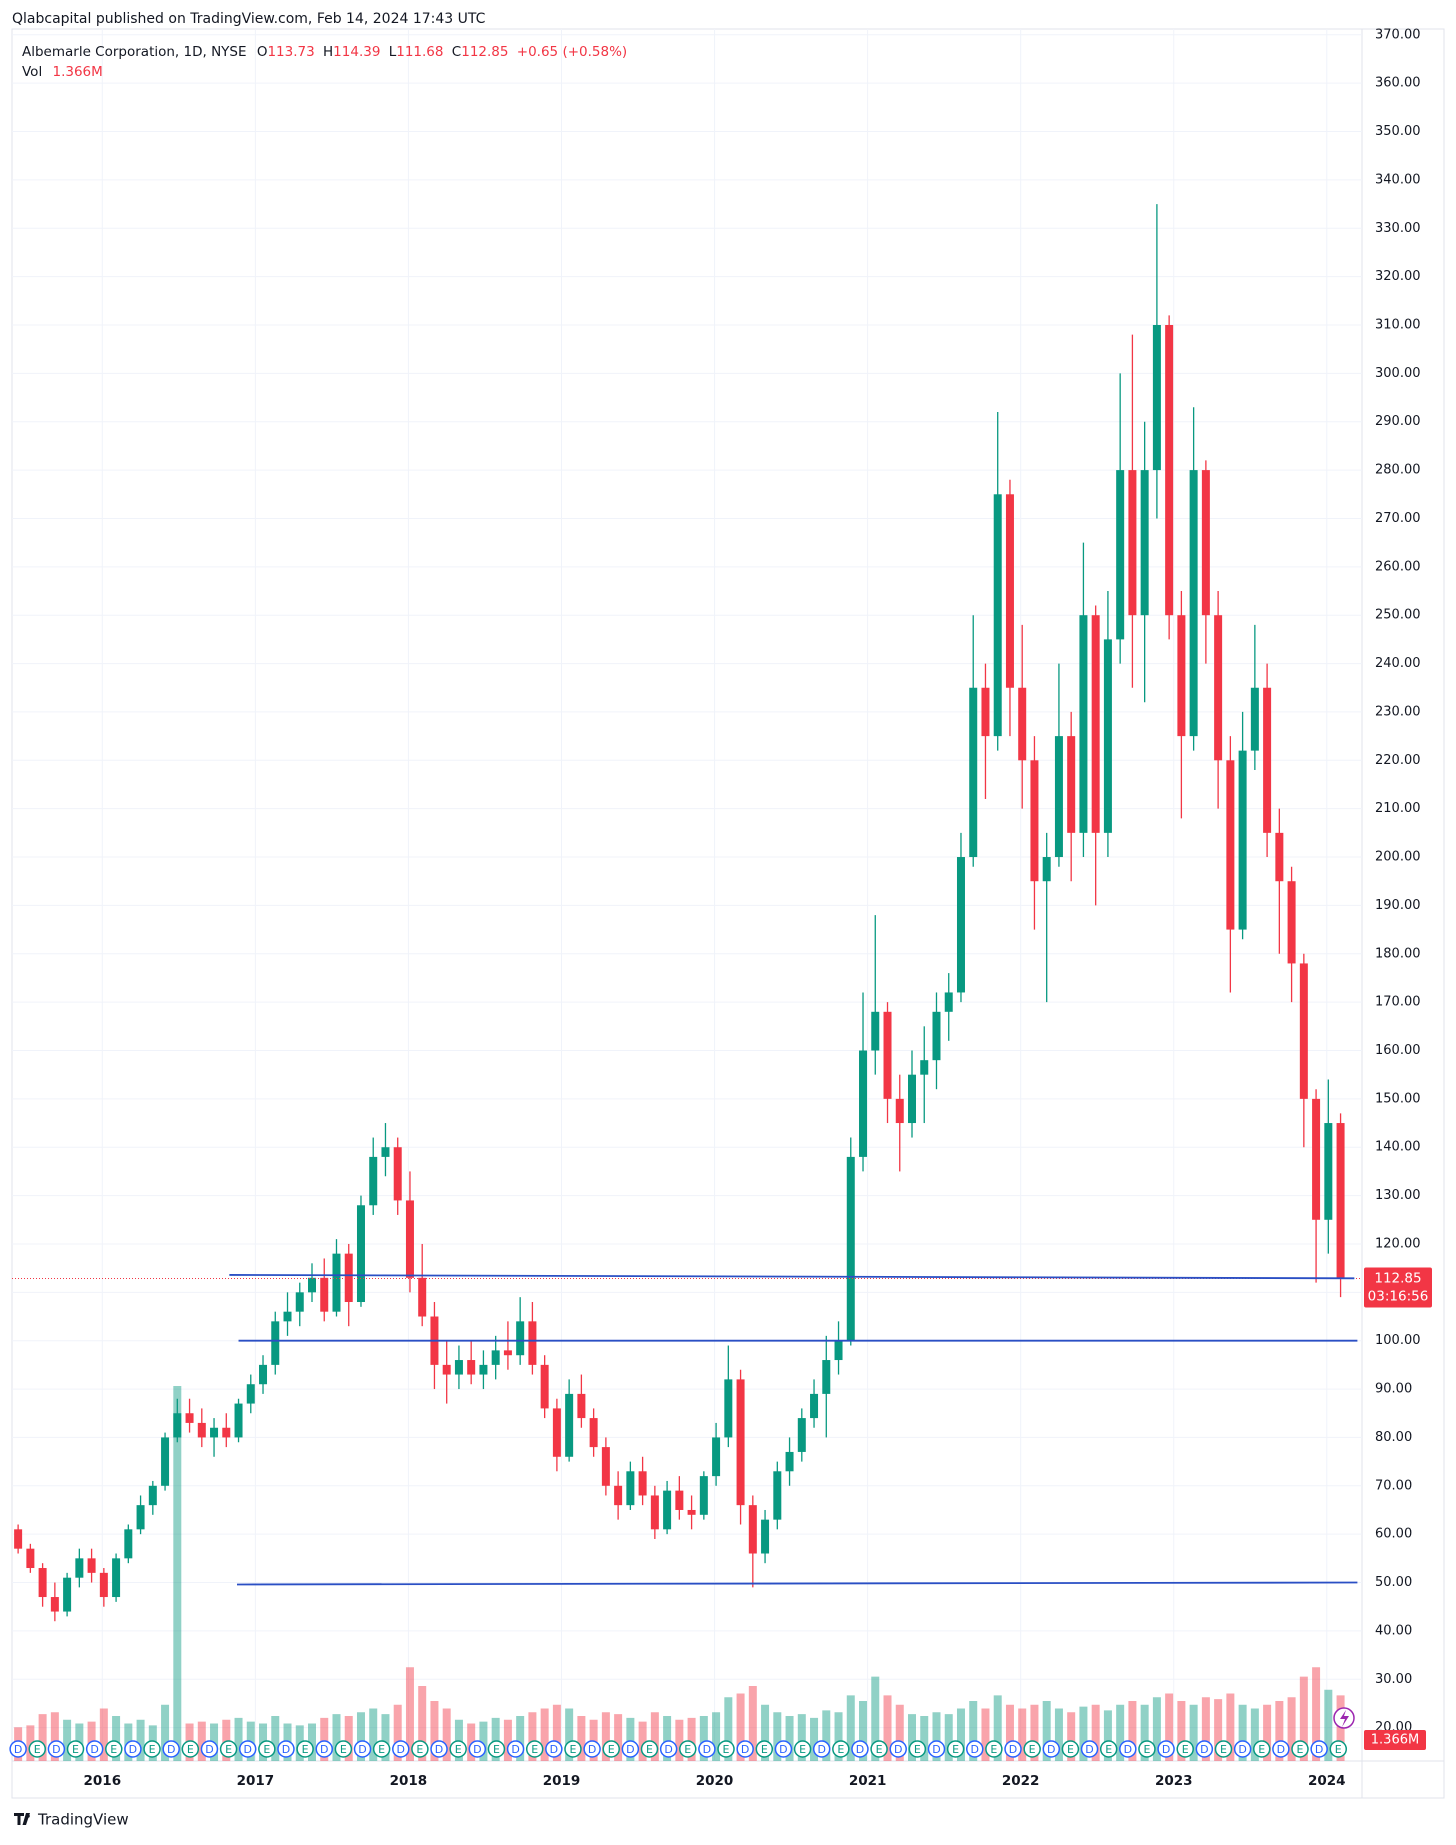 The height and width of the screenshot is (1845, 1456). Describe the element at coordinates (1393, 1485) in the screenshot. I see `y-tick-label: 70.00` at that location.